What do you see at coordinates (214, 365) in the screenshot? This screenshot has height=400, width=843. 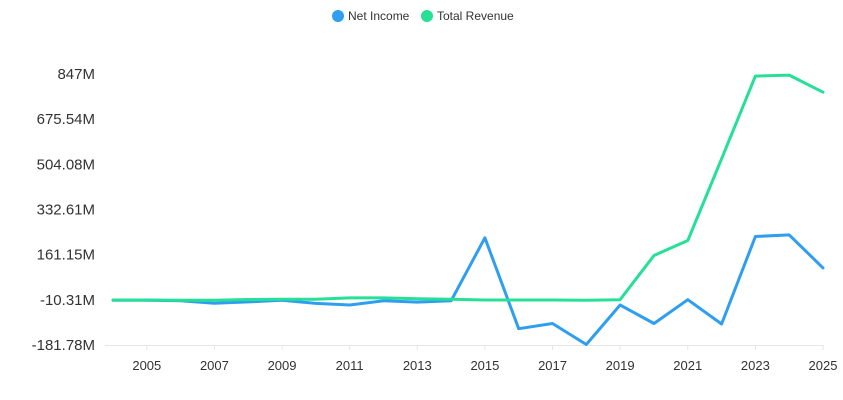 I see `x-tick-label: 2007` at bounding box center [214, 365].